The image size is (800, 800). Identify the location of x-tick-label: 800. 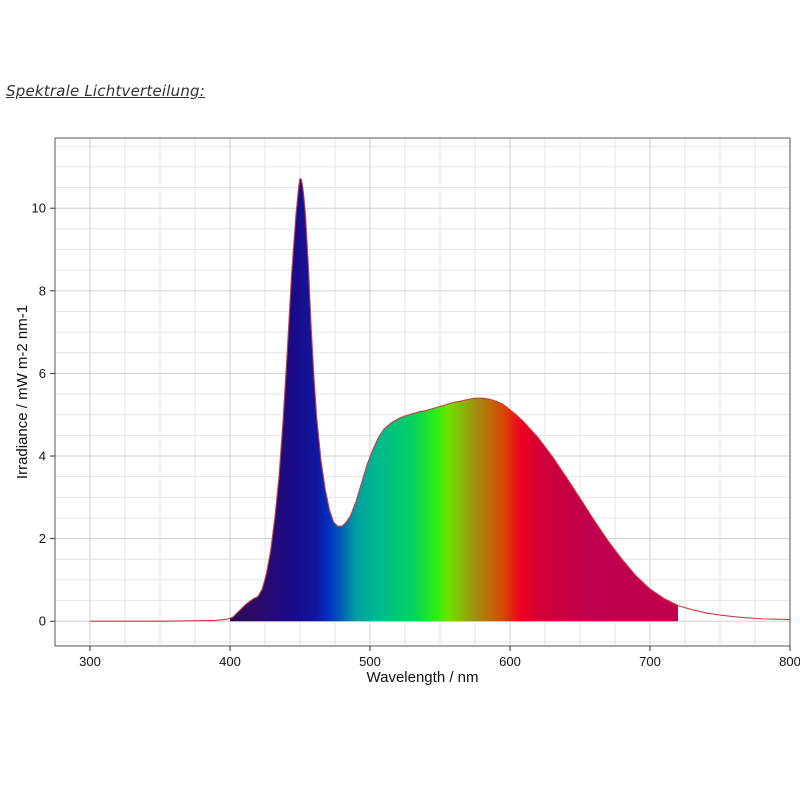
(789, 661).